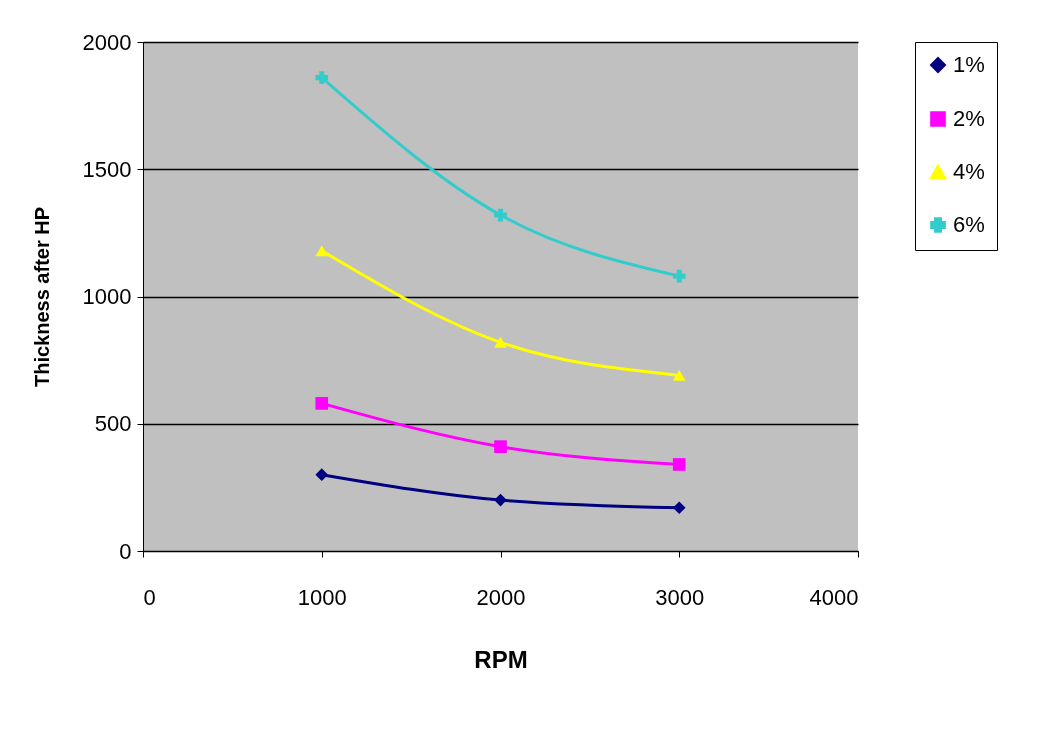 The height and width of the screenshot is (734, 1040). Describe the element at coordinates (969, 118) in the screenshot. I see `legend-label: 2%` at that location.